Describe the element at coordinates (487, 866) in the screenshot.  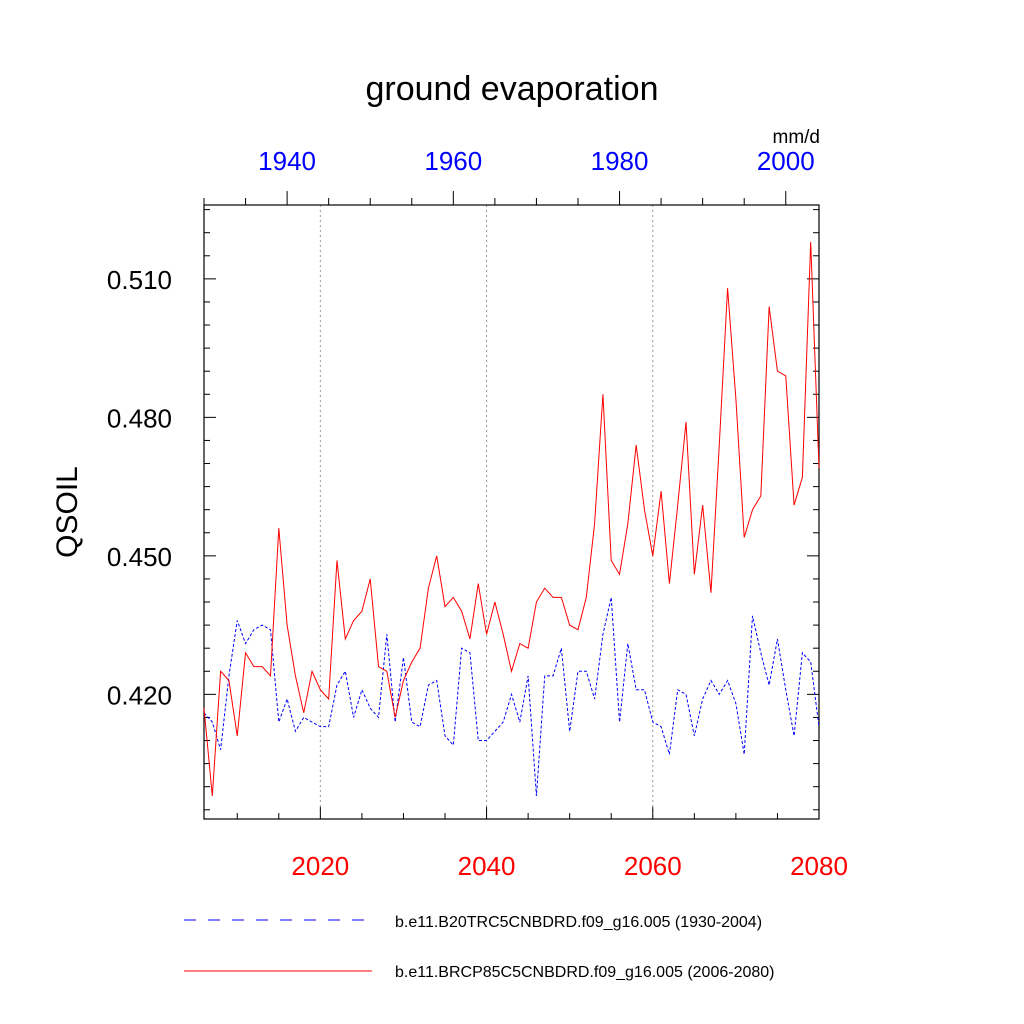
I see `x-bottom-tick-label: 2040` at that location.